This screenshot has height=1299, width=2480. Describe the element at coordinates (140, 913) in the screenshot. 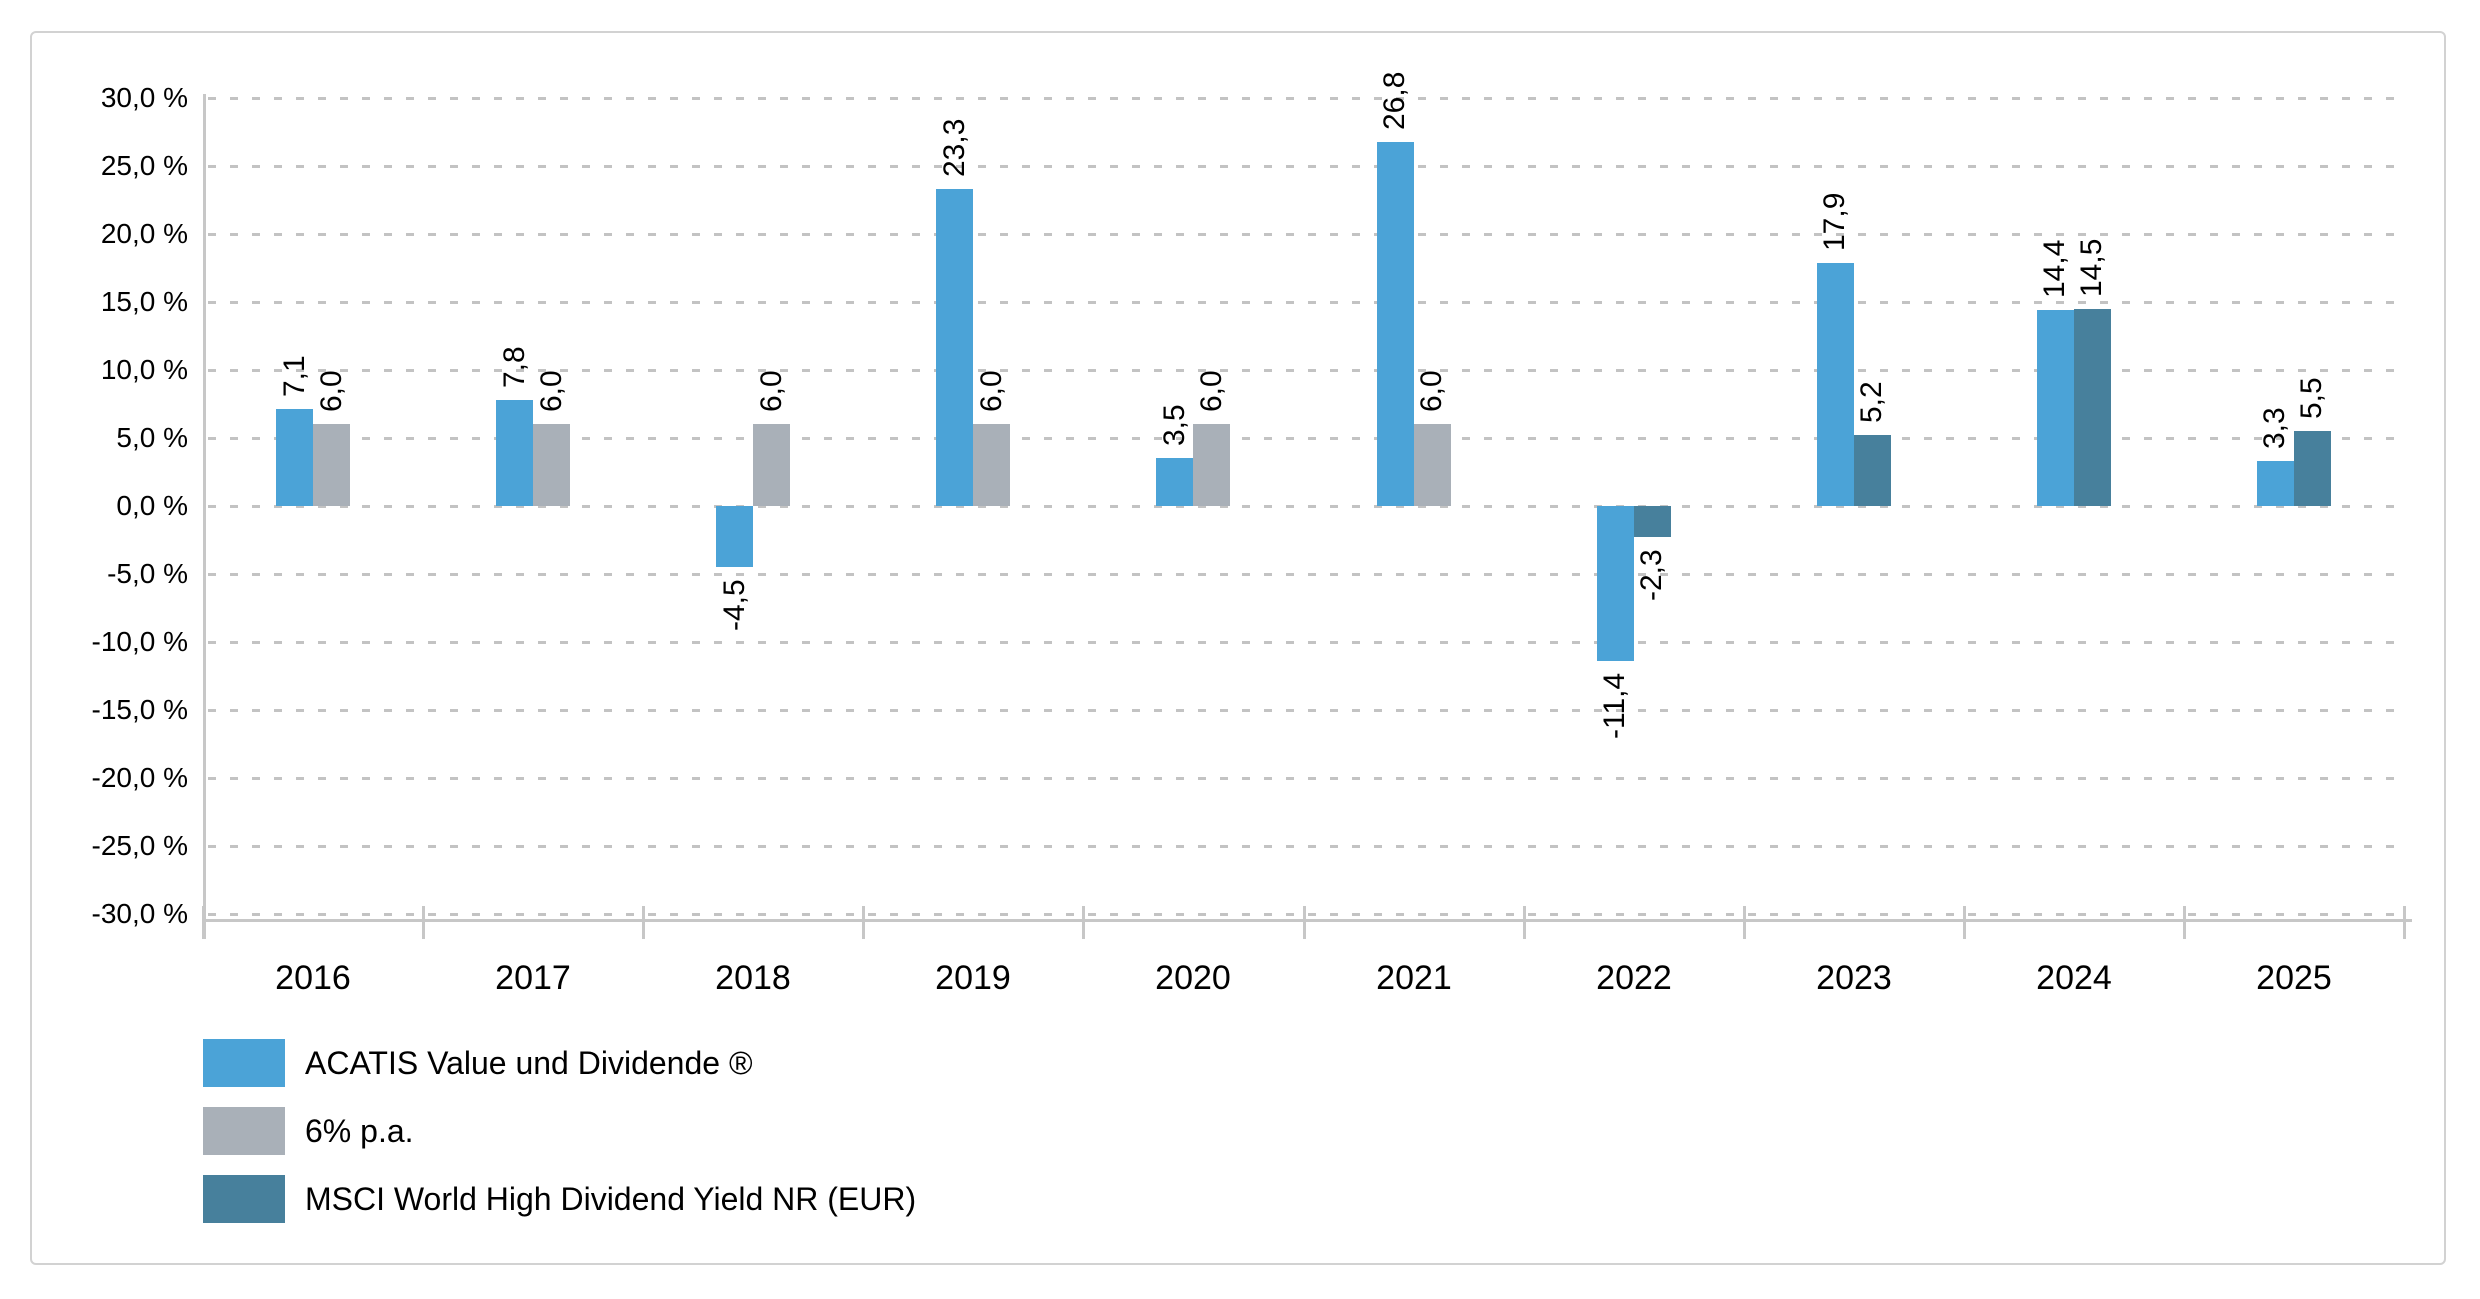

I see `y-axis-tick-label: -30,0 %` at that location.